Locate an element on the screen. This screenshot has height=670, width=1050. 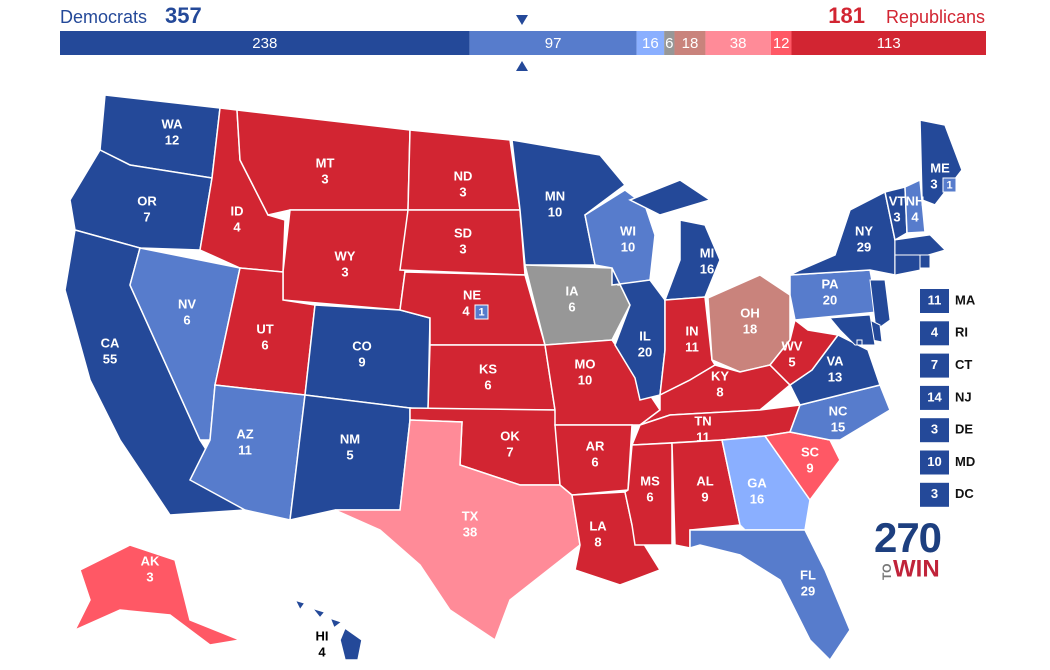
logo-to: TO is located at coordinates (887, 572).